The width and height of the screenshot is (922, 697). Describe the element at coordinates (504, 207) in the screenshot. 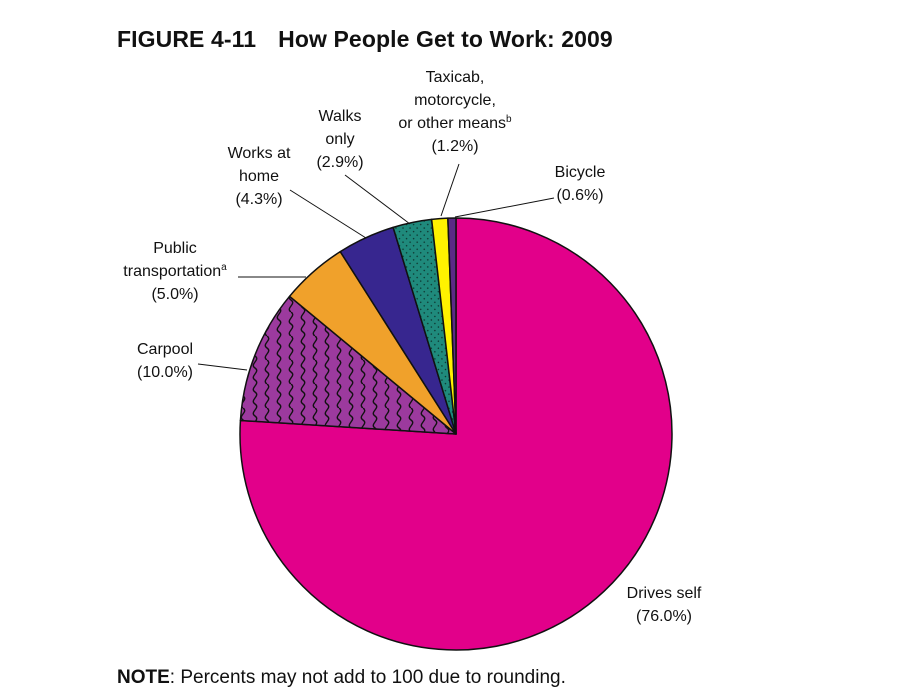

I see `leader-line-bicycle` at that location.